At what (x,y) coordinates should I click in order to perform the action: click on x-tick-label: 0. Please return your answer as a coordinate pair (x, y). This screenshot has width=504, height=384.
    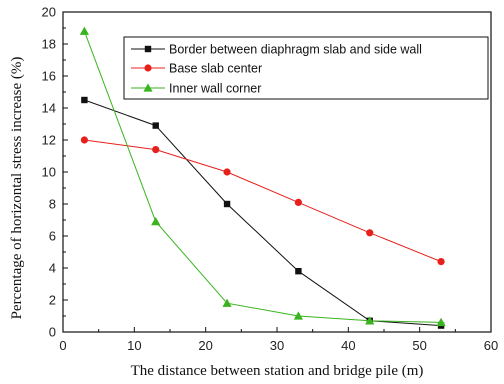
    Looking at the image, I should click on (62, 345).